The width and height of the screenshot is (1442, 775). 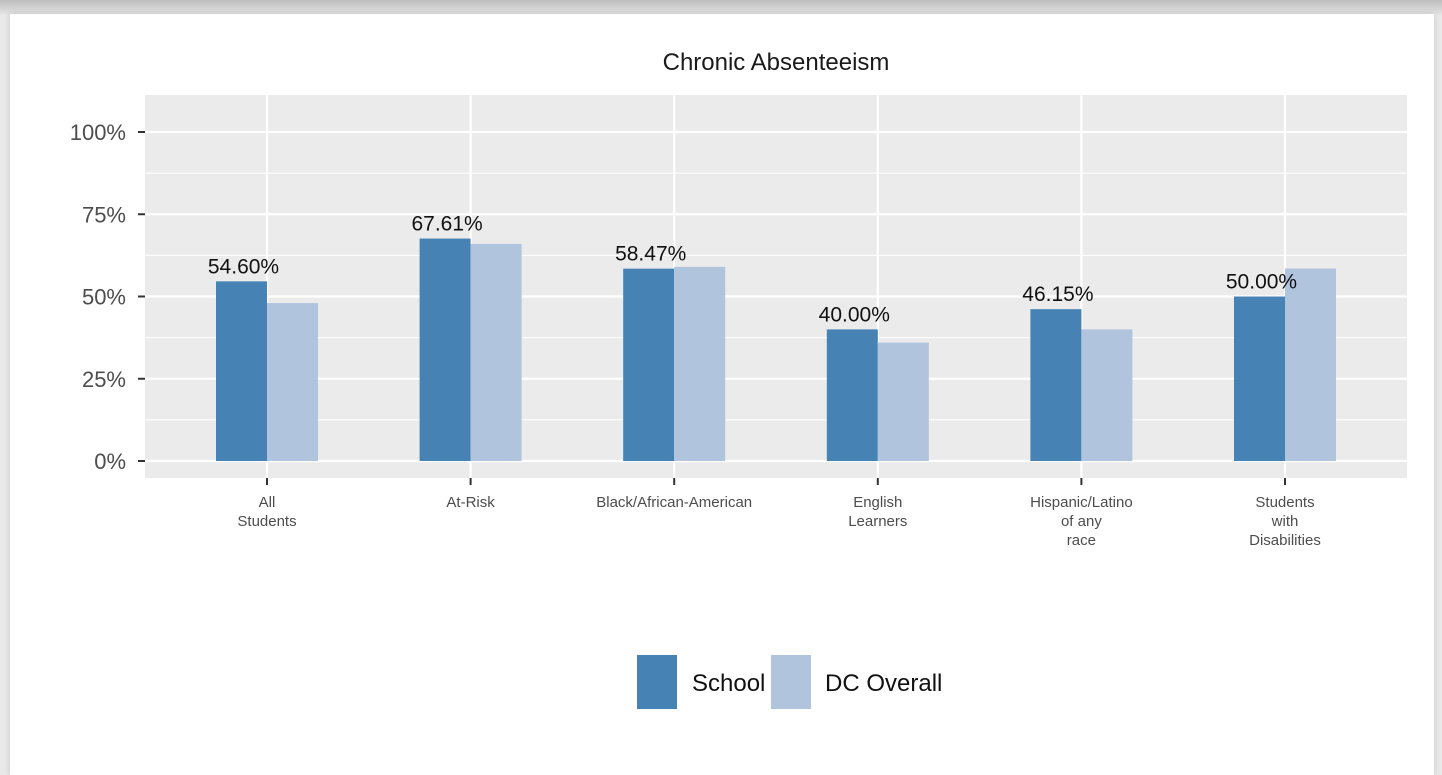 What do you see at coordinates (104, 297) in the screenshot?
I see `y-tick-label: 50%` at bounding box center [104, 297].